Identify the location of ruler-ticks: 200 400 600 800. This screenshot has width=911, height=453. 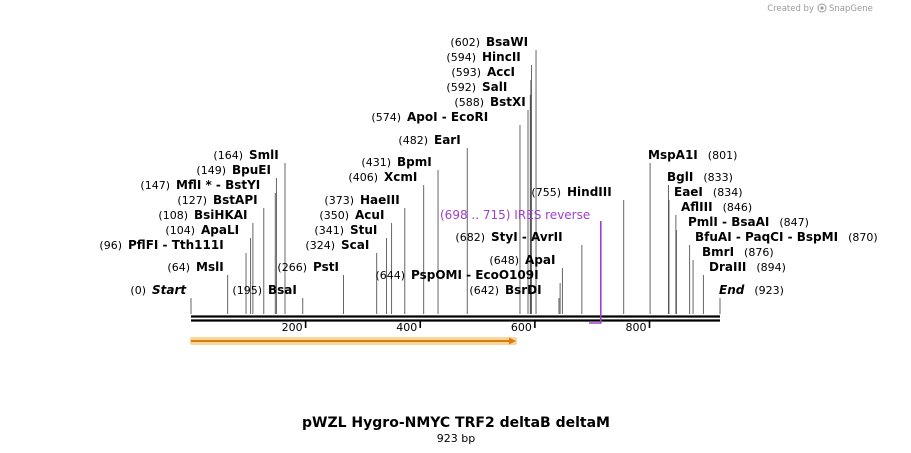
(466, 327).